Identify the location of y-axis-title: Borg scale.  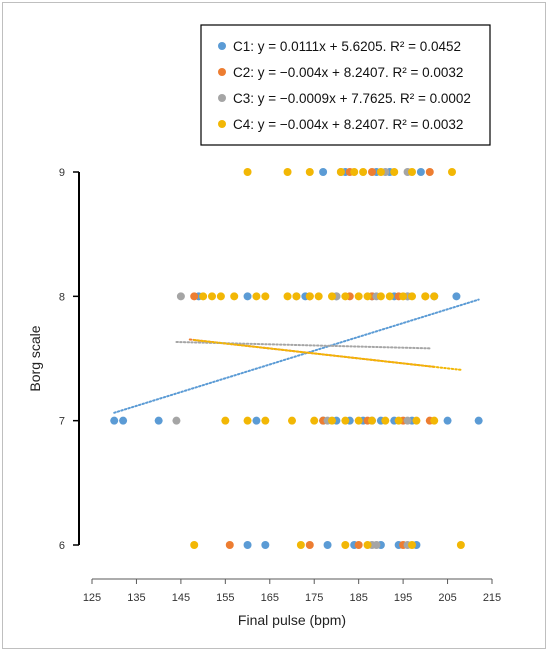
(35, 358).